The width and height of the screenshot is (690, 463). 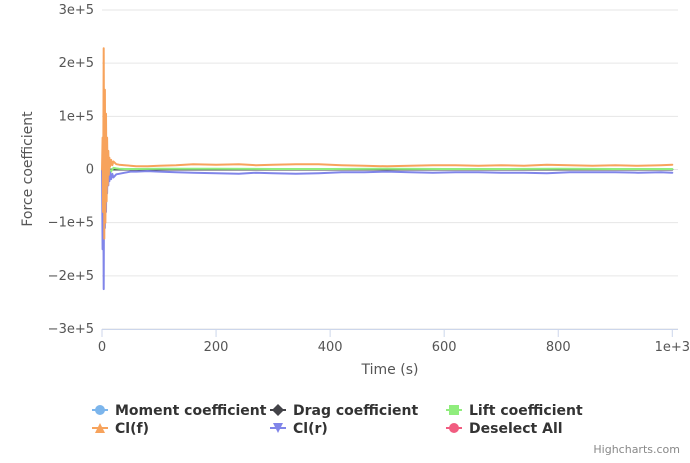 What do you see at coordinates (71, 170) in the screenshot?
I see `y-axis: 3e+5 2e+5 1e+5 0 −1e+5 −2e+5 −3e+5` at bounding box center [71, 170].